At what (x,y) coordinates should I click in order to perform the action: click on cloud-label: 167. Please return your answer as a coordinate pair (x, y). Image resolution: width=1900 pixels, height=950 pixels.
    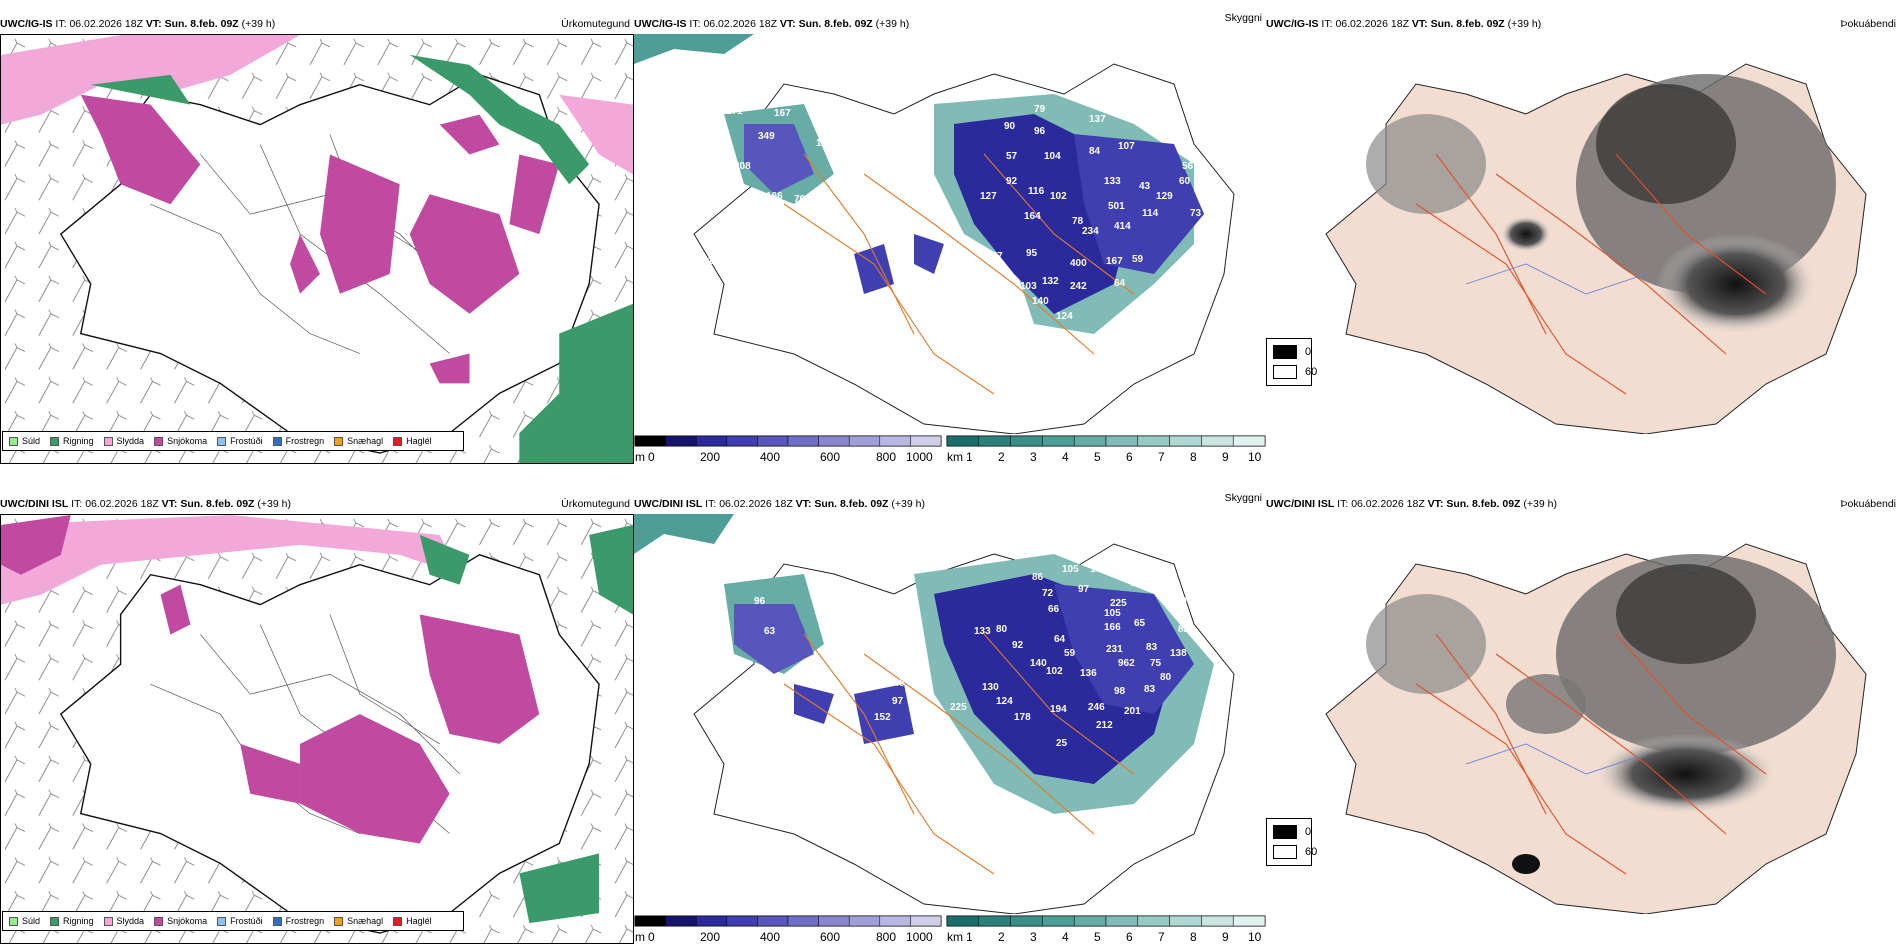
    Looking at the image, I should click on (782, 113).